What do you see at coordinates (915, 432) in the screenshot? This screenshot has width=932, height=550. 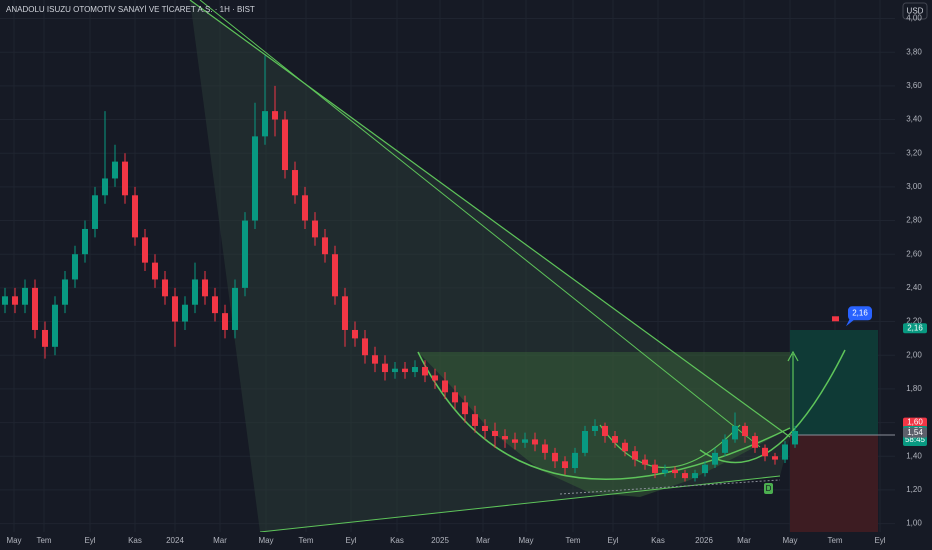 I see `price-label: 1,54` at bounding box center [915, 432].